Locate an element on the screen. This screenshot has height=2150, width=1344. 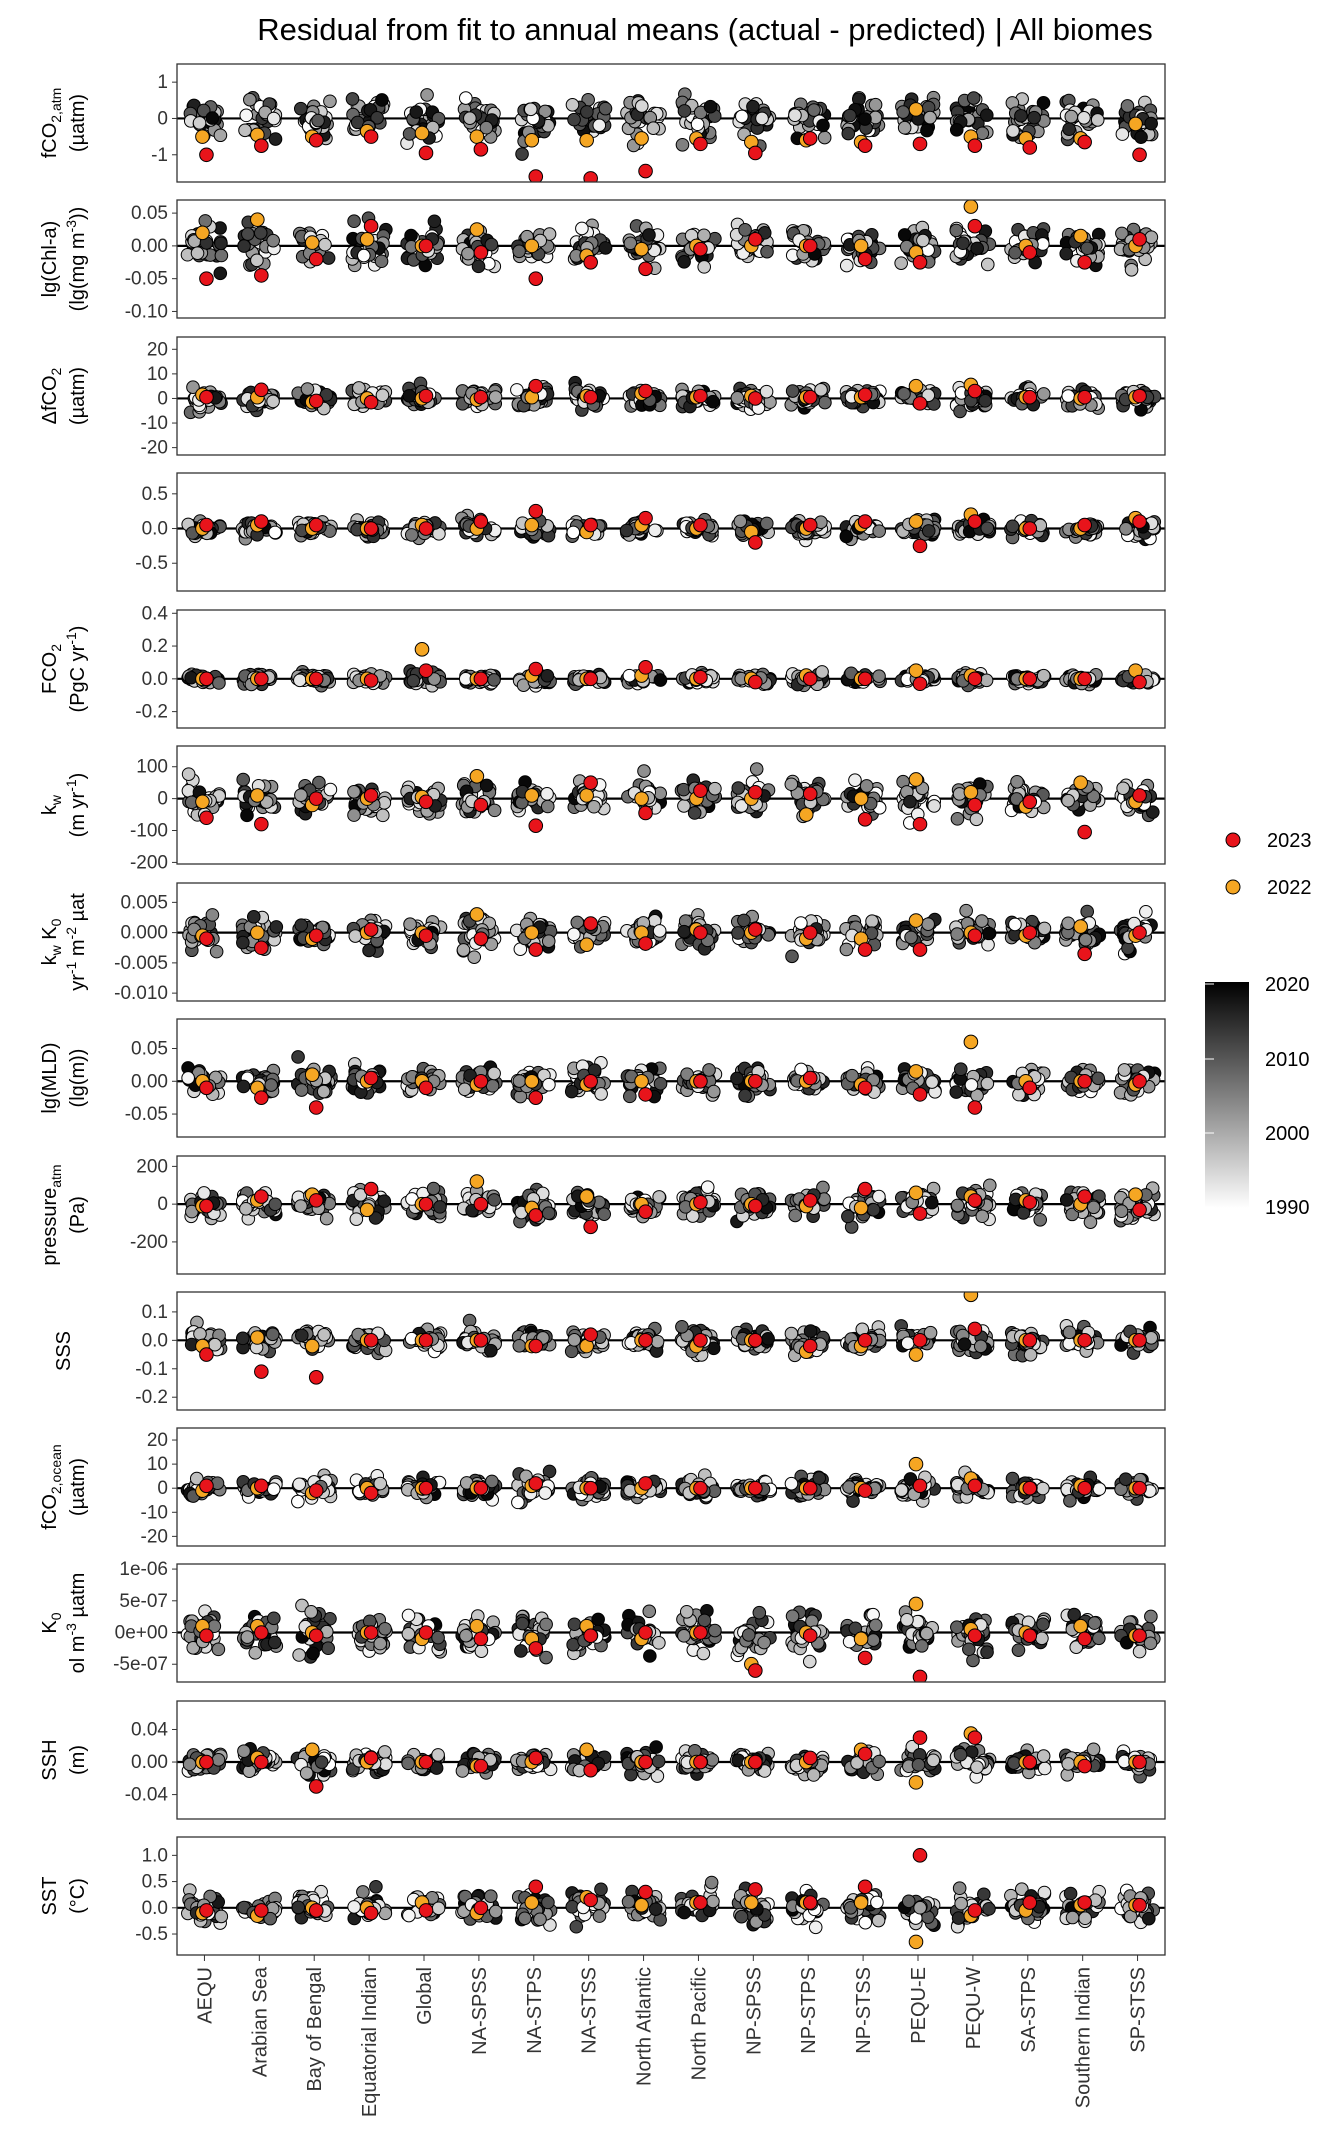
y-tick-label: -1 is located at coordinates (159, 155).